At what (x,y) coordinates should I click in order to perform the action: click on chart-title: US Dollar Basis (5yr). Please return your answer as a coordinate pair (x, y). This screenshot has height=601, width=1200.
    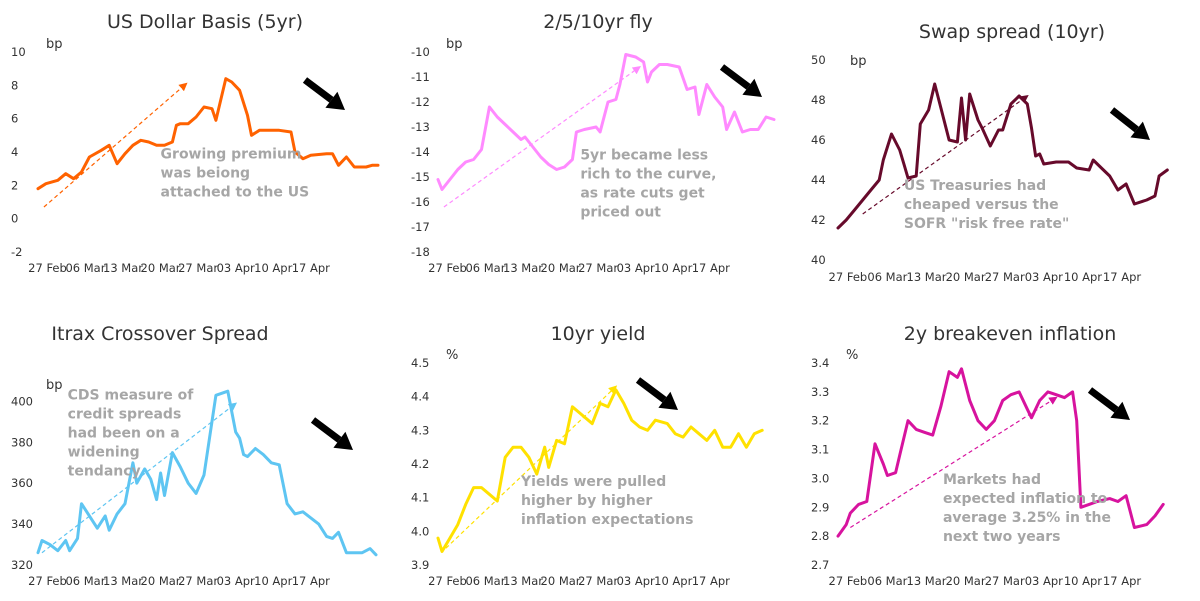
    Looking at the image, I should click on (205, 22).